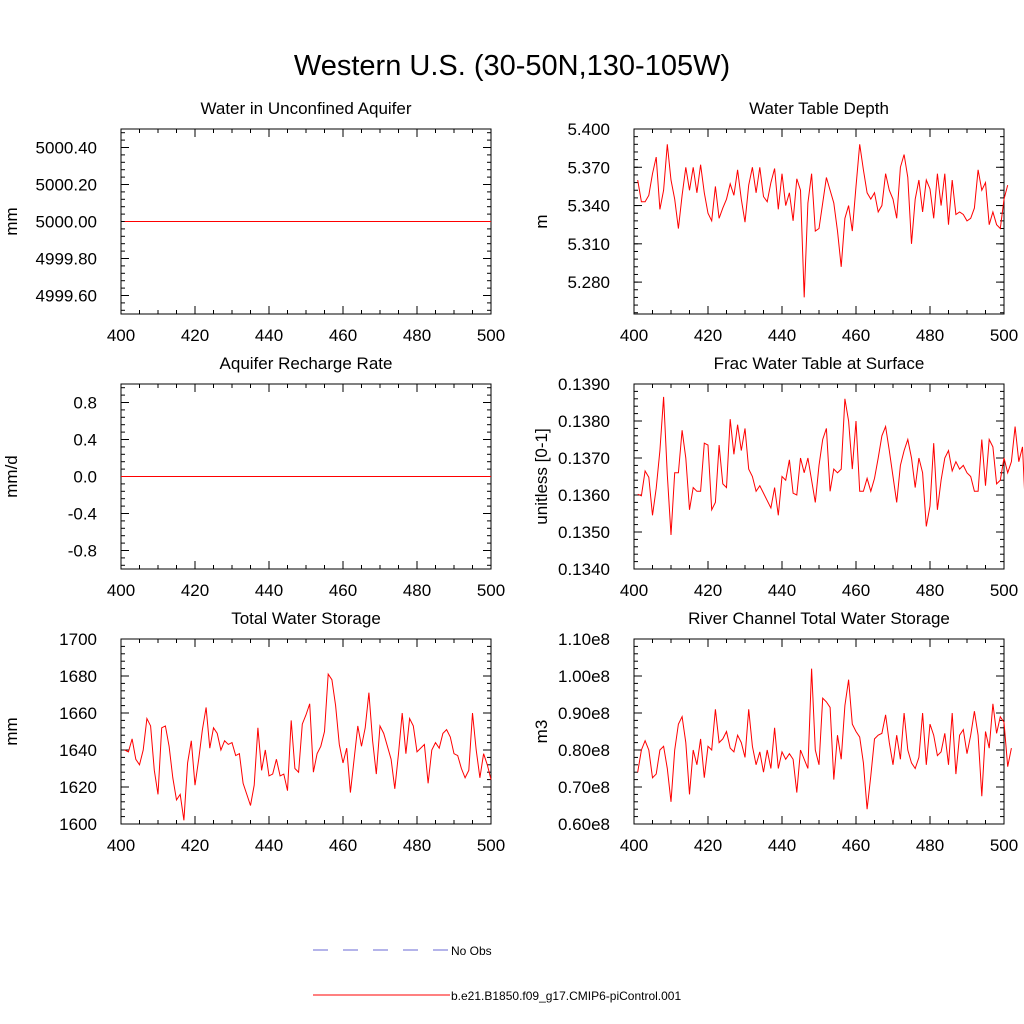 The width and height of the screenshot is (1024, 1024). What do you see at coordinates (269, 845) in the screenshot?
I see `panel-5-xtick-label: 440` at bounding box center [269, 845].